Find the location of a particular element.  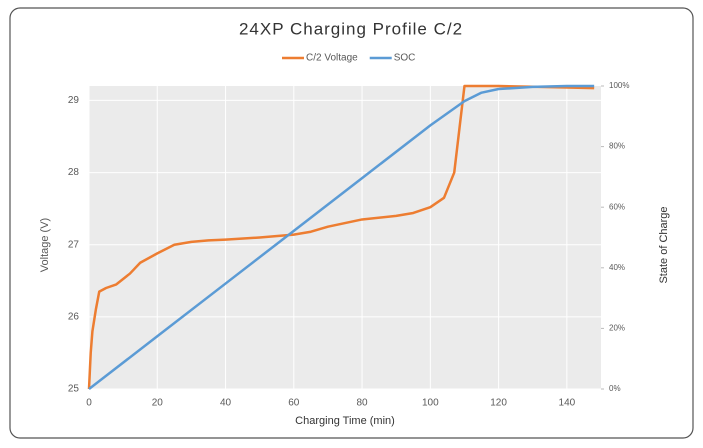

x-tick-label: 80 is located at coordinates (363, 403).